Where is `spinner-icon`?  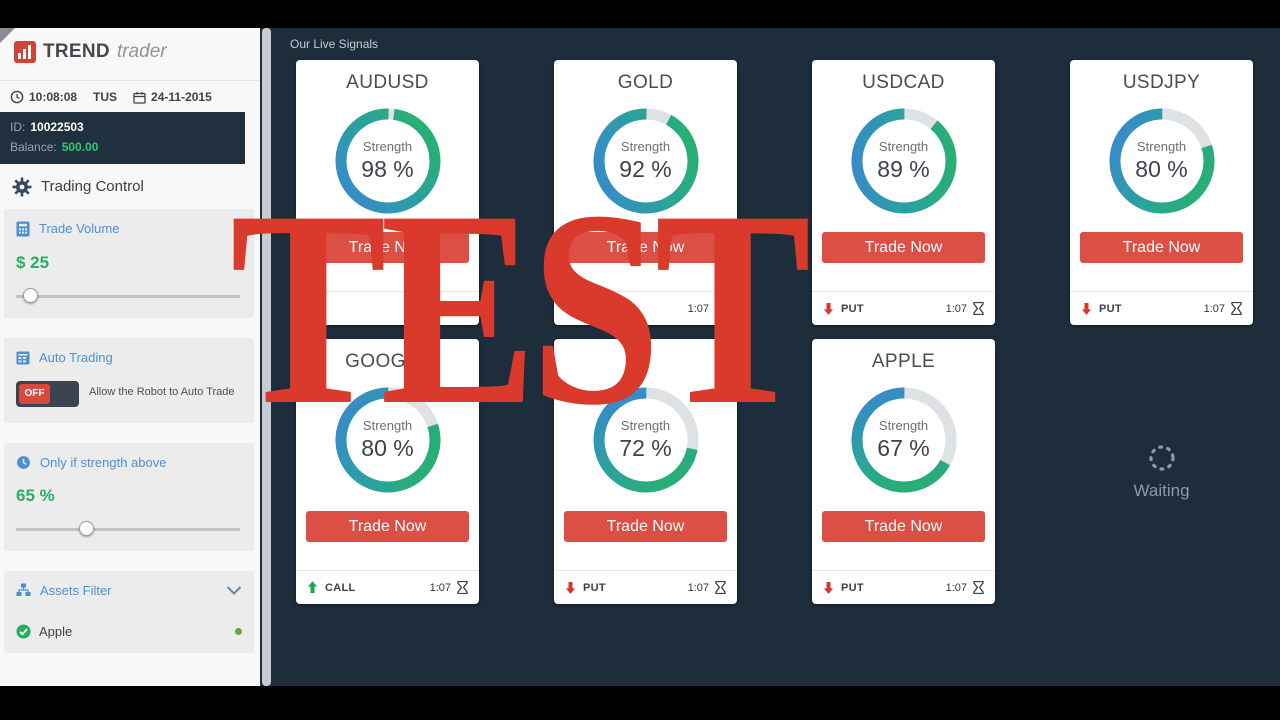 spinner-icon is located at coordinates (1161, 457).